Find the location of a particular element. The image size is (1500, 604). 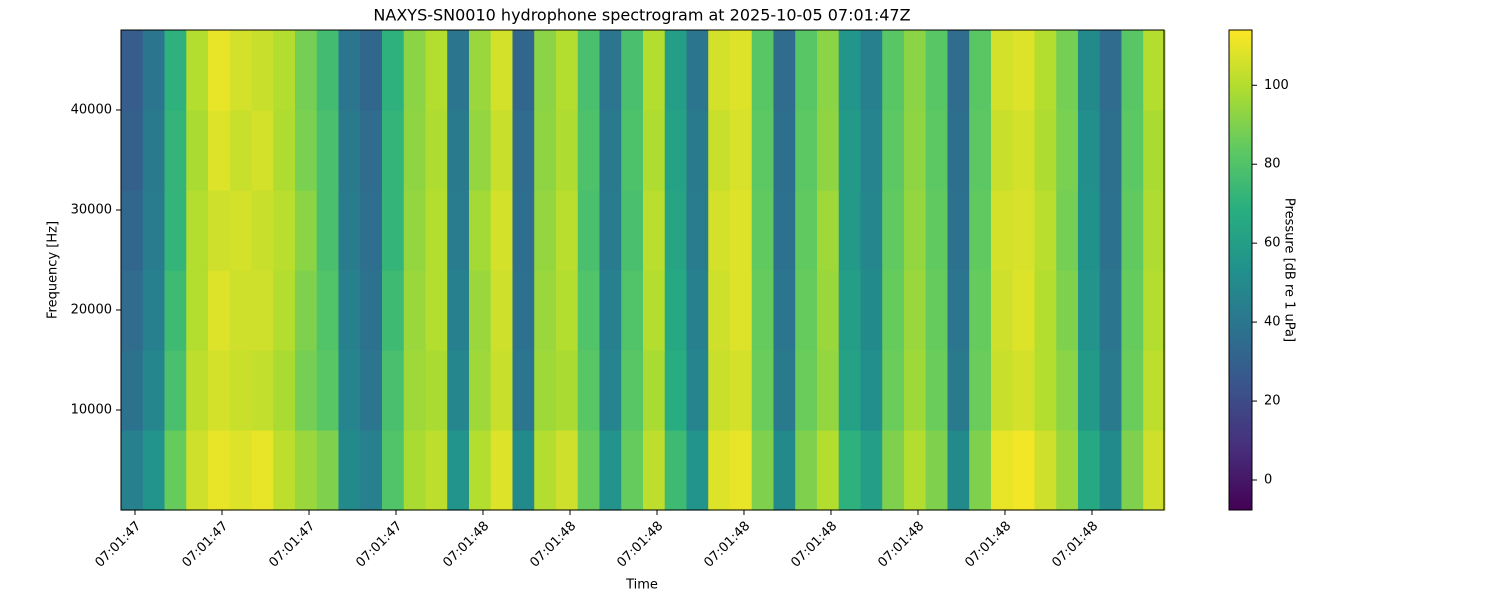

x-tick-label: 07:01:47 is located at coordinates (379, 545).